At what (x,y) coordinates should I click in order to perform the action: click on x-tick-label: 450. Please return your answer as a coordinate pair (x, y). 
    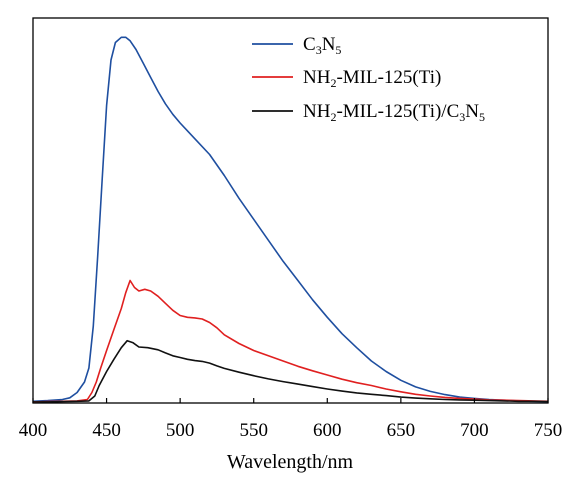
    Looking at the image, I should click on (106, 430).